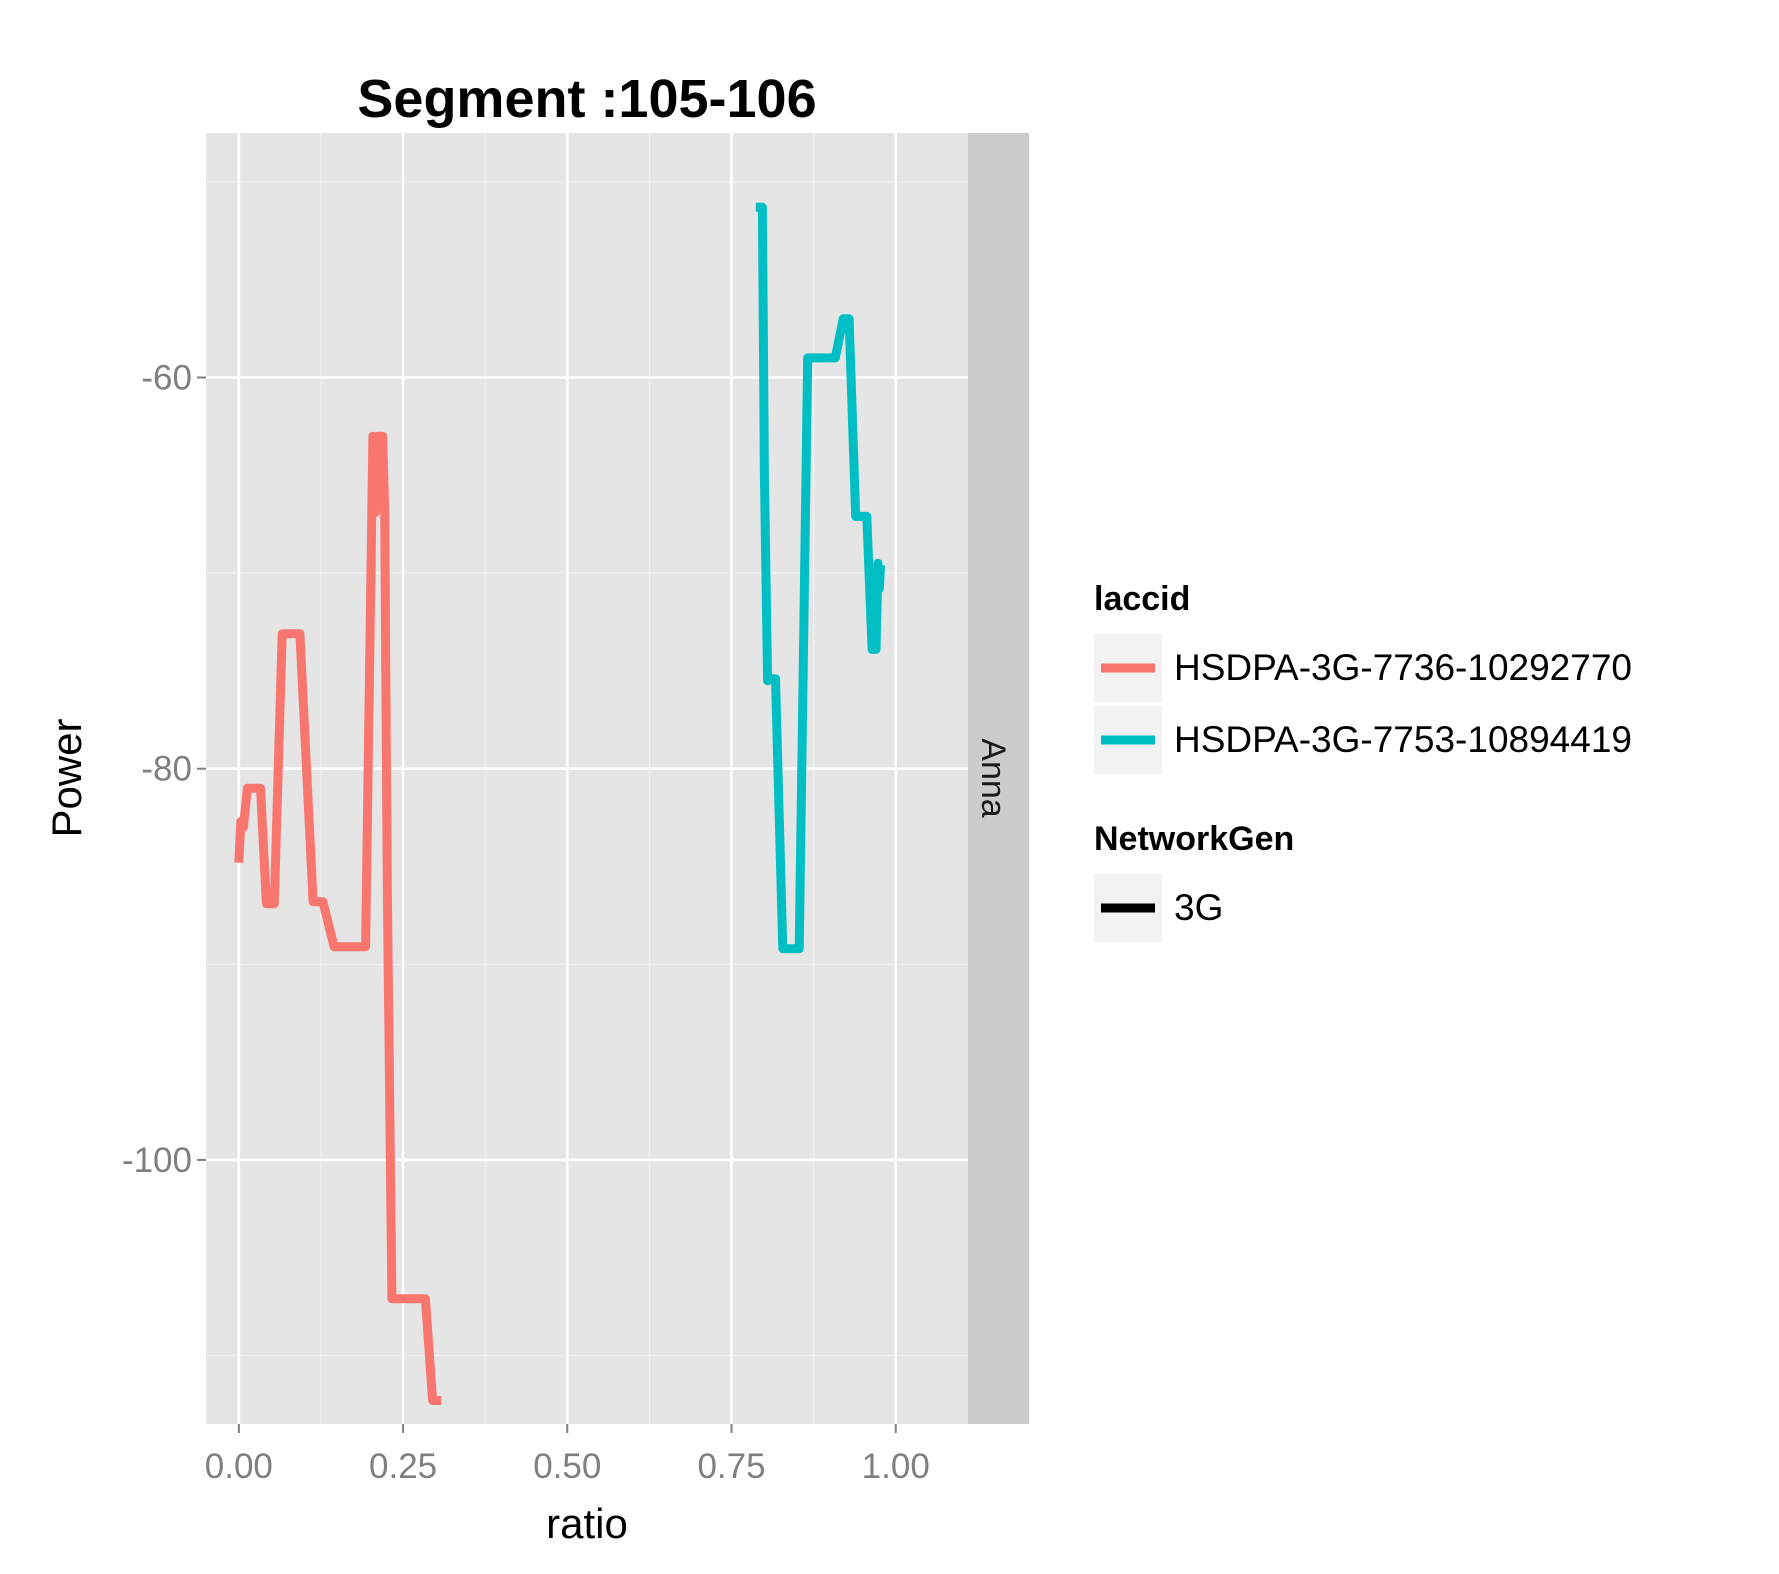  Describe the element at coordinates (239, 1466) in the screenshot. I see `x-tick-label: 0.00` at that location.